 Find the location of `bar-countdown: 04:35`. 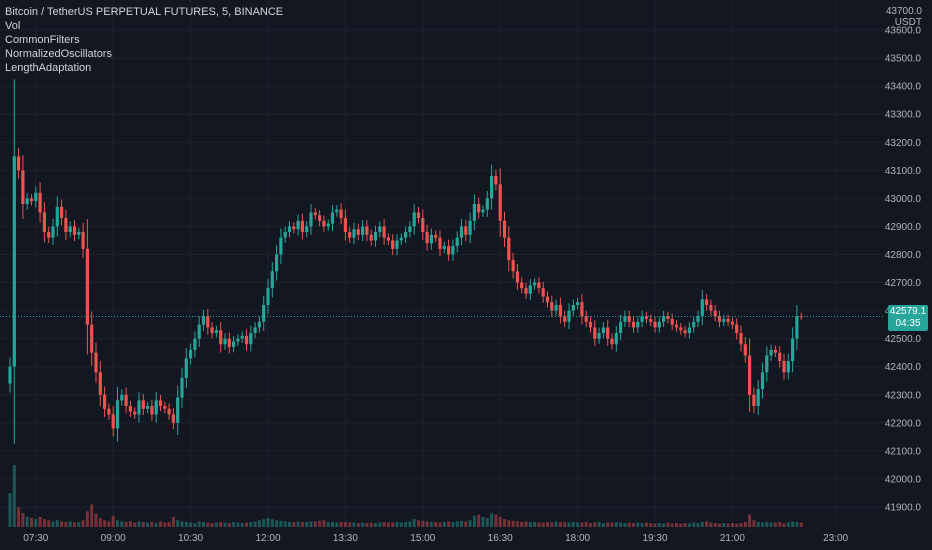

bar-countdown: 04:35 is located at coordinates (908, 324).